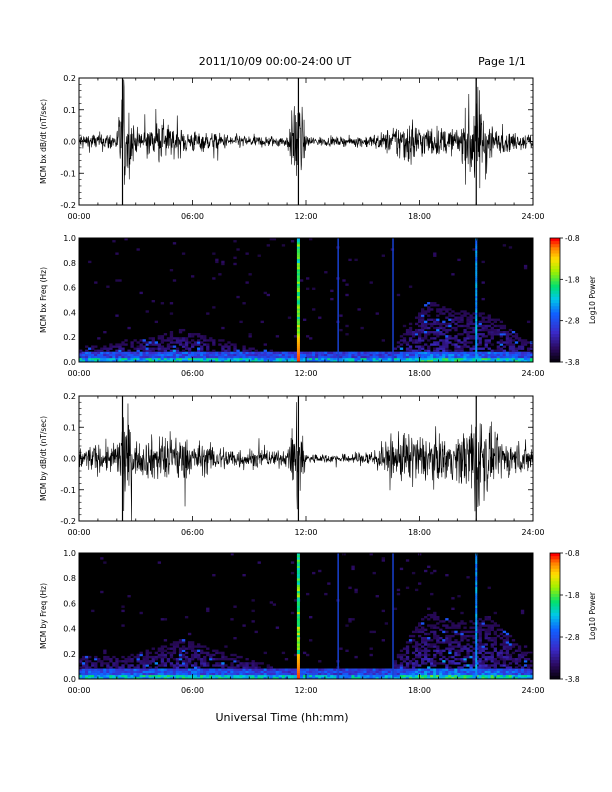  I want to click on page-title: 2011/10/09 00:00-24:00 UT, so click(275, 61).